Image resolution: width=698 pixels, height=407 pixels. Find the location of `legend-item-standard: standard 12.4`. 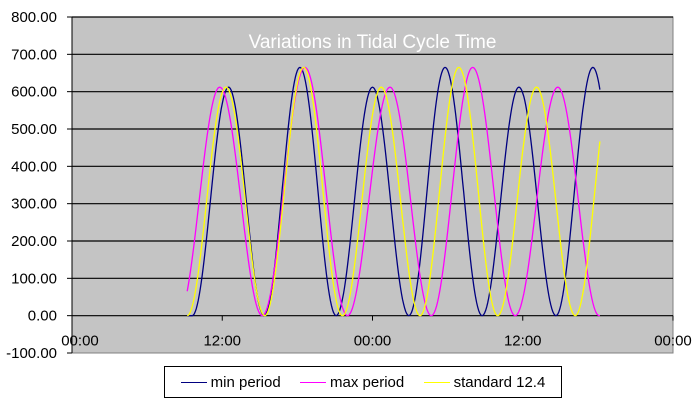

legend-item-standard: standard 12.4 is located at coordinates (484, 382).